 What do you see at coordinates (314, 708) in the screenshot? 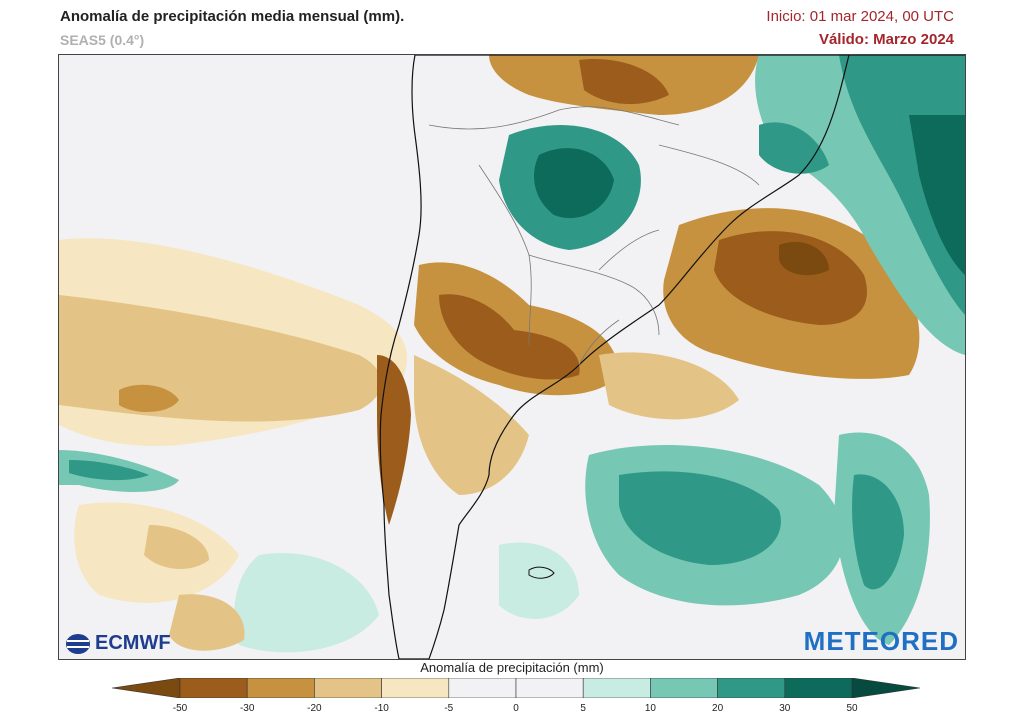
I see `colorbar-tick-label: -20` at bounding box center [314, 708].